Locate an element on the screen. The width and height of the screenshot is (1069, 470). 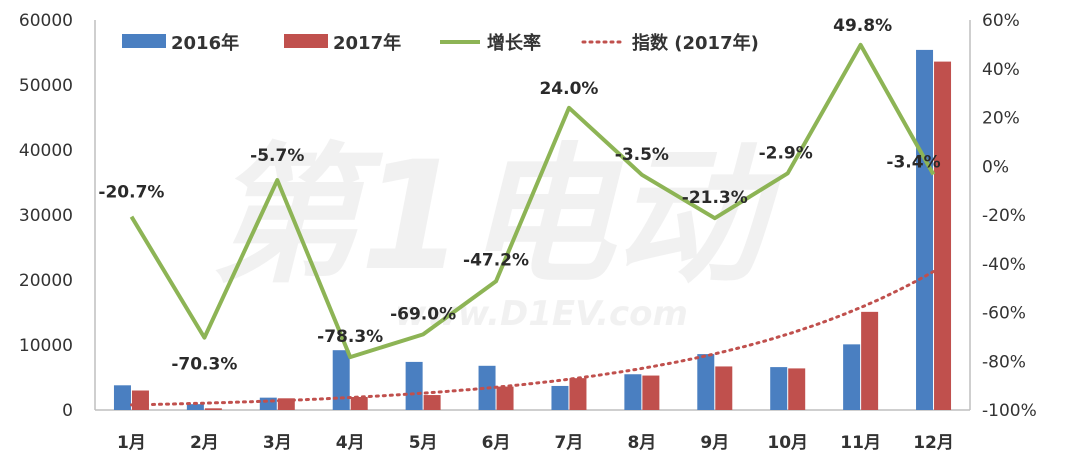
watermark-site: www.D1EV.com is located at coordinates (541, 314).